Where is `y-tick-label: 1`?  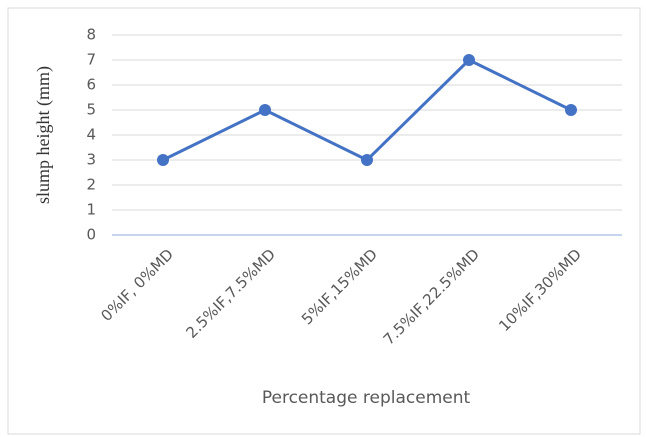
y-tick-label: 1 is located at coordinates (91, 210).